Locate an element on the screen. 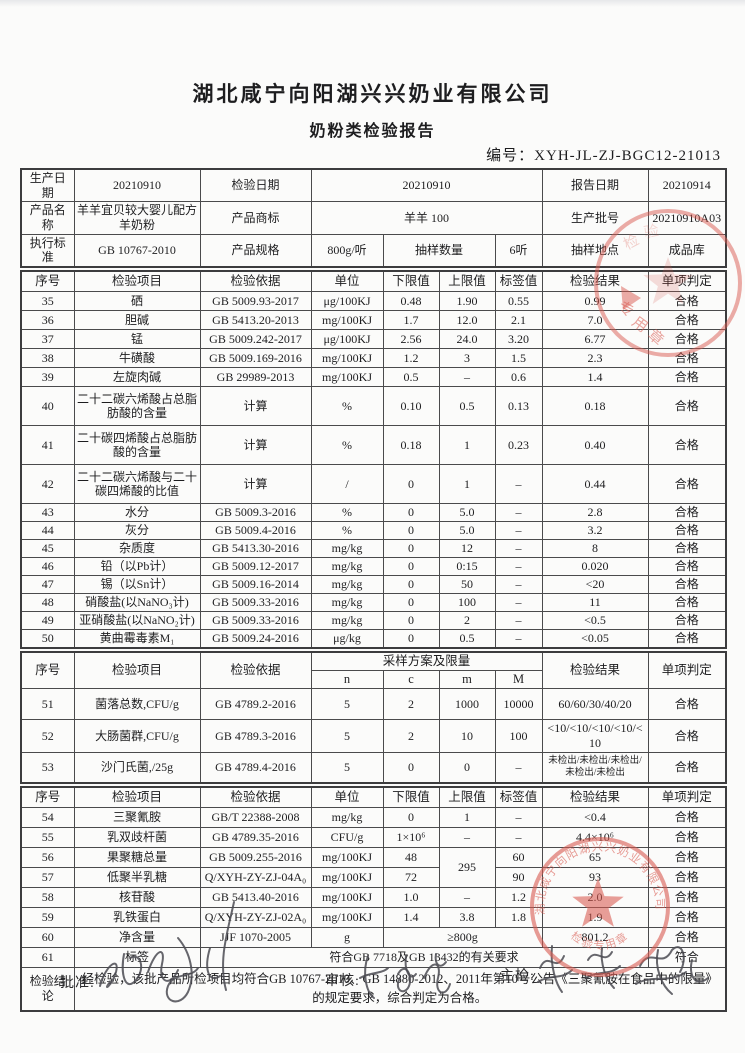 Image resolution: width=745 pixels, height=1053 pixels. table-cell: 产品规格 is located at coordinates (255, 250).